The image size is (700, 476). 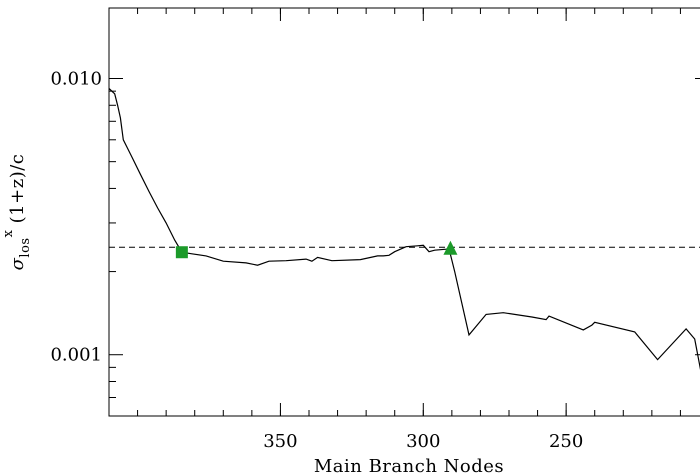 I want to click on markers, so click(x=316, y=249).